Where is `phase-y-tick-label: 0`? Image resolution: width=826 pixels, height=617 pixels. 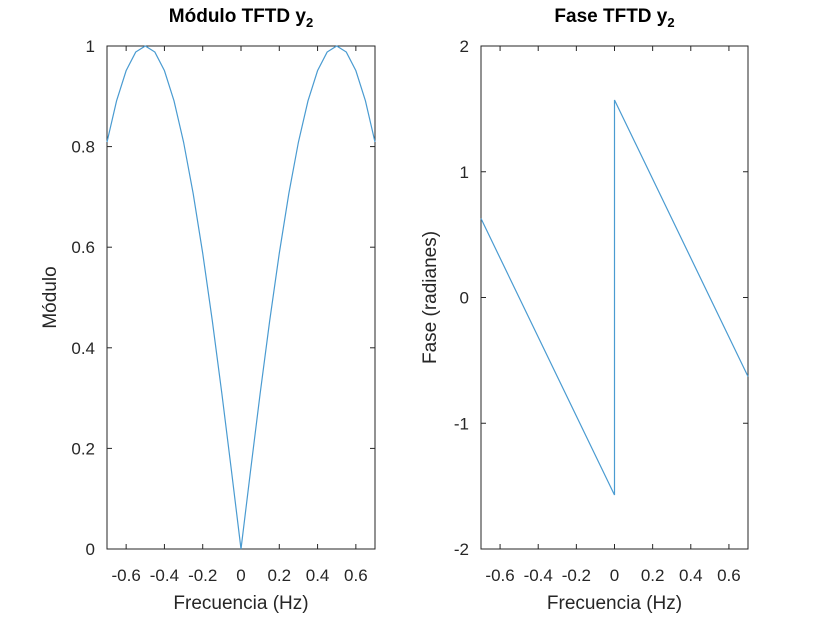 phase-y-tick-label: 0 is located at coordinates (464, 298).